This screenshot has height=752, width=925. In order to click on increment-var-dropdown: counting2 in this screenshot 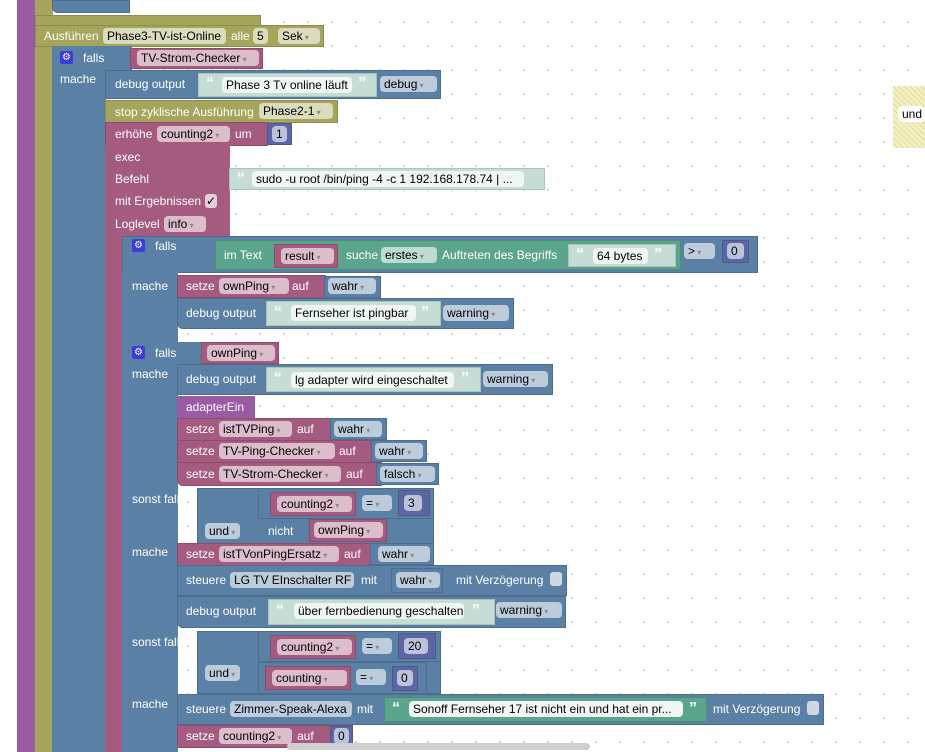, I will do `click(193, 134)`.